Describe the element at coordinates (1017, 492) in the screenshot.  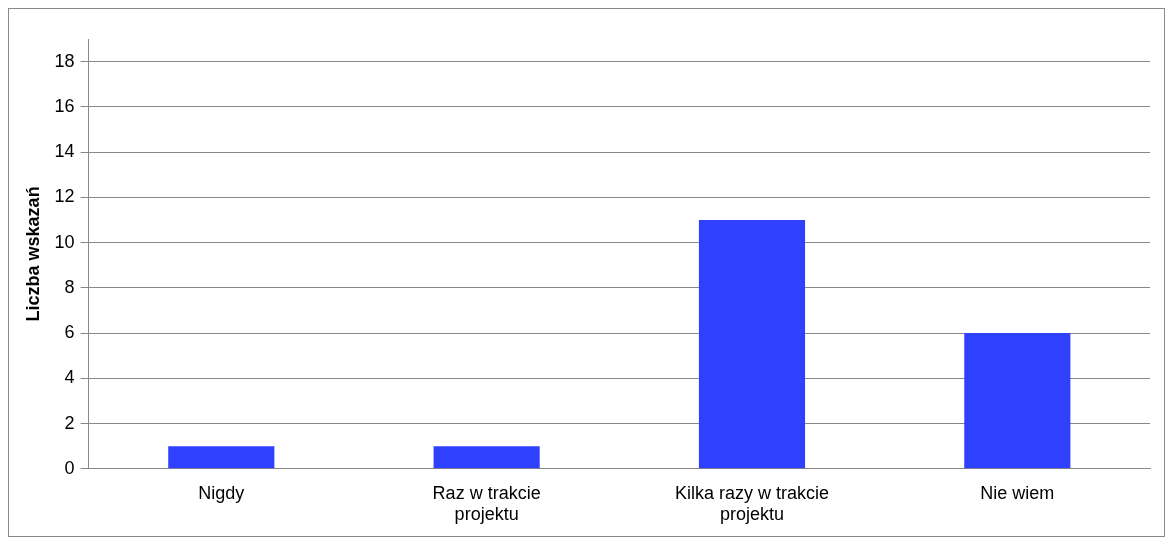
I see `x-tick-label: Nie wiem` at that location.